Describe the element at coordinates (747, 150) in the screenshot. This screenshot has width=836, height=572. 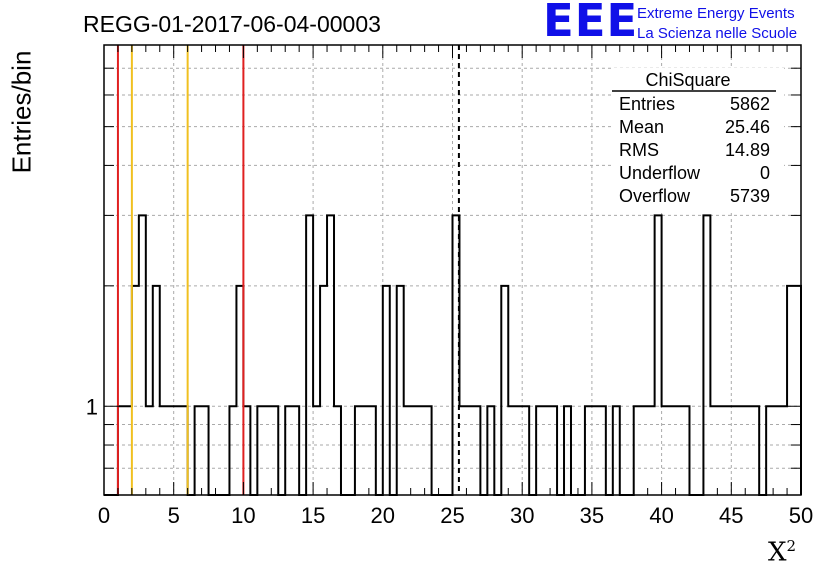
I see `stats-row-value: 14.89` at that location.